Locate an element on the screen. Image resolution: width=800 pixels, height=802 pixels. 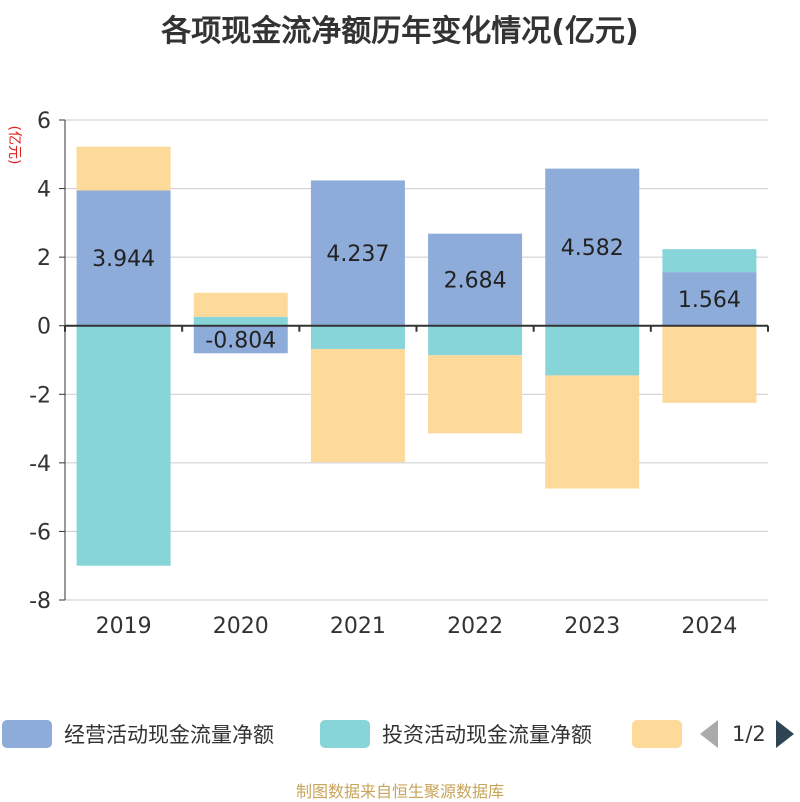
legend-swatch-third-series is located at coordinates (657, 734).